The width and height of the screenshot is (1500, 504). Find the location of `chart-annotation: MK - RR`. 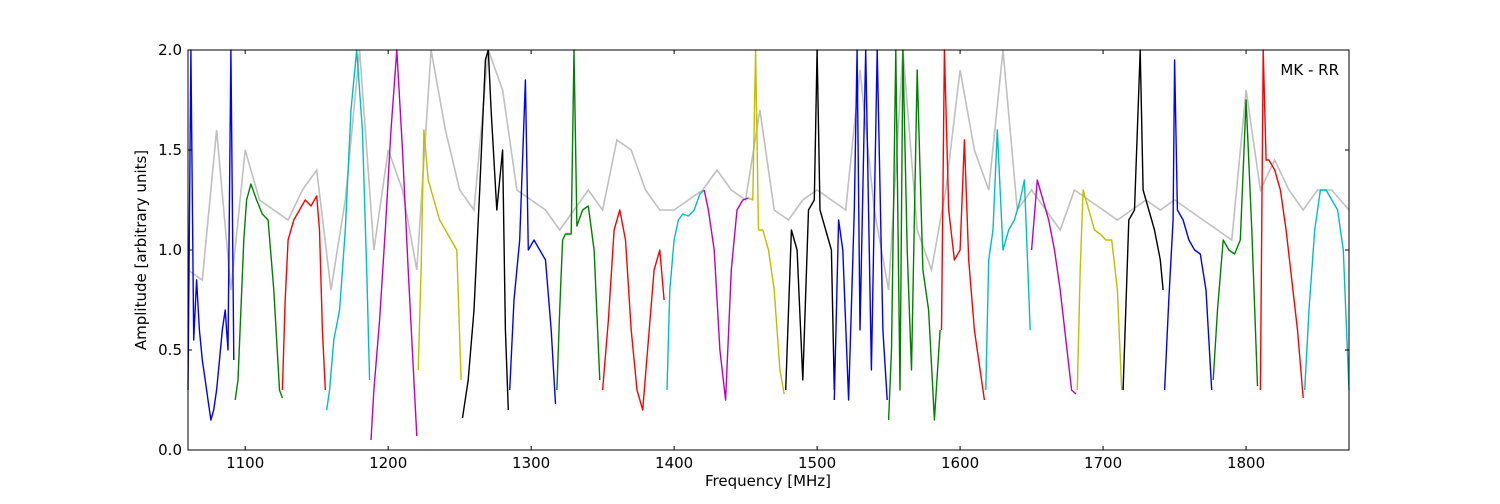

chart-annotation: MK - RR is located at coordinates (1309, 70).